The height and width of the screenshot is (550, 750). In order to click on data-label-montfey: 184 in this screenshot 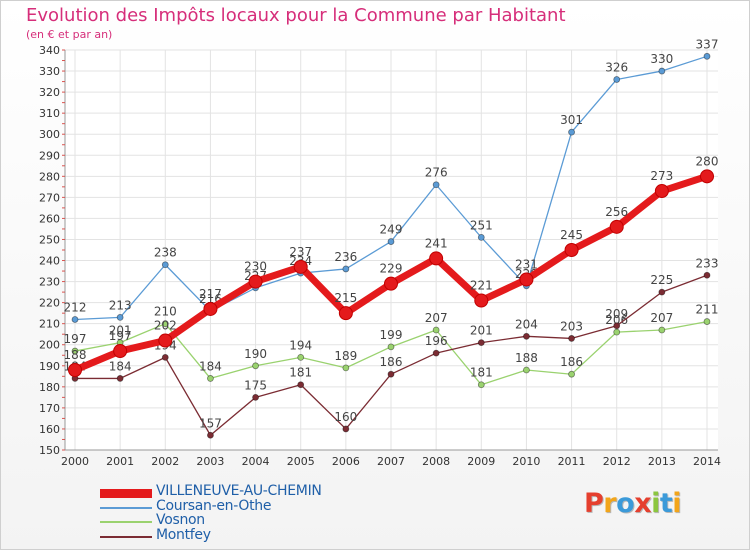, I will do `click(120, 366)`.